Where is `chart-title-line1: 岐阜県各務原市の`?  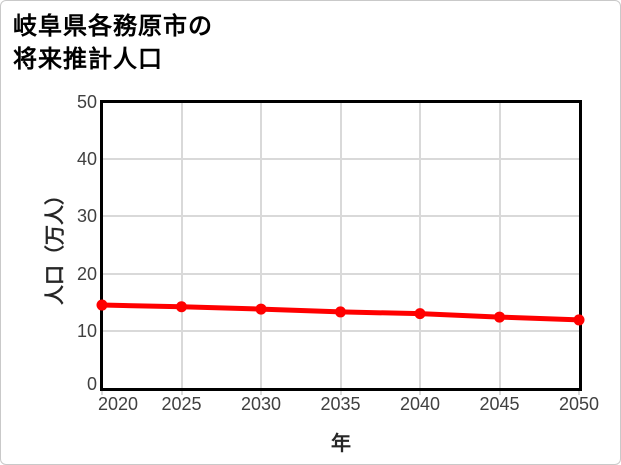 chart-title-line1: 岐阜県各務原市の is located at coordinates (113, 26).